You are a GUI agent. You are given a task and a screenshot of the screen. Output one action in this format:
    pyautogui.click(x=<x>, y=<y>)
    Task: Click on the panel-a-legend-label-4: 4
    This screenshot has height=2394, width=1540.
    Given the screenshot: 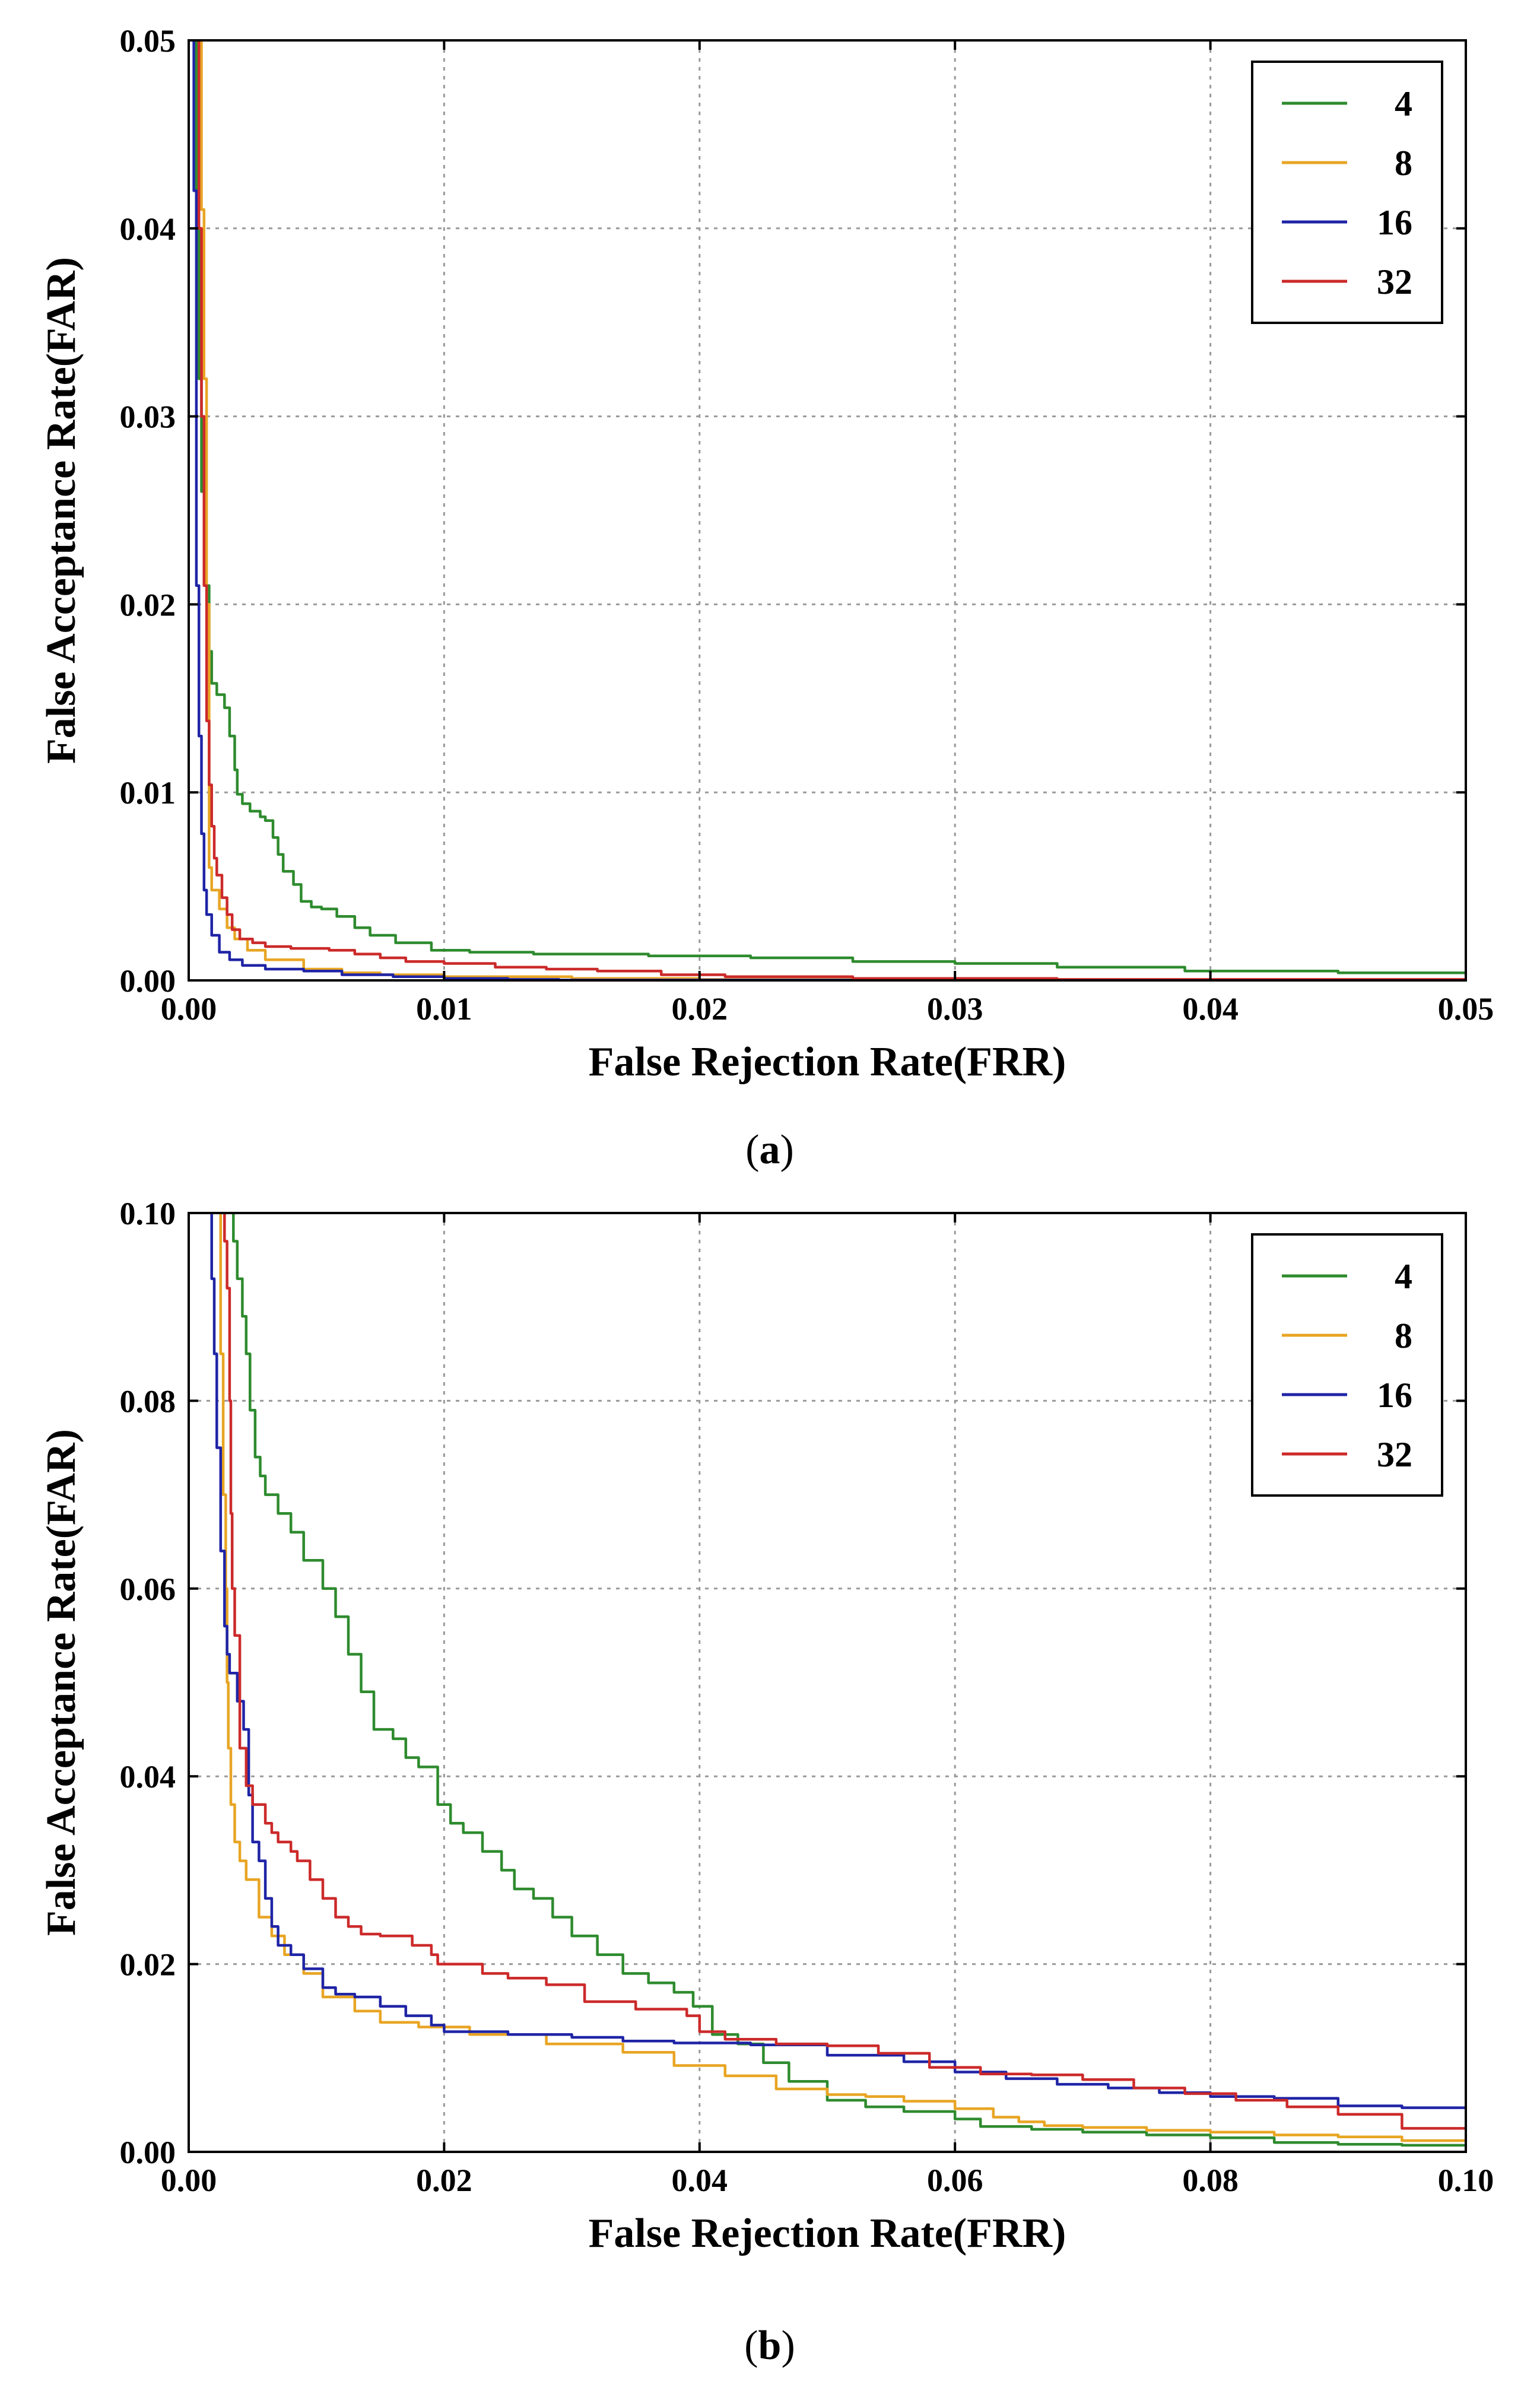 What is the action you would take?
    pyautogui.click(x=1403, y=103)
    